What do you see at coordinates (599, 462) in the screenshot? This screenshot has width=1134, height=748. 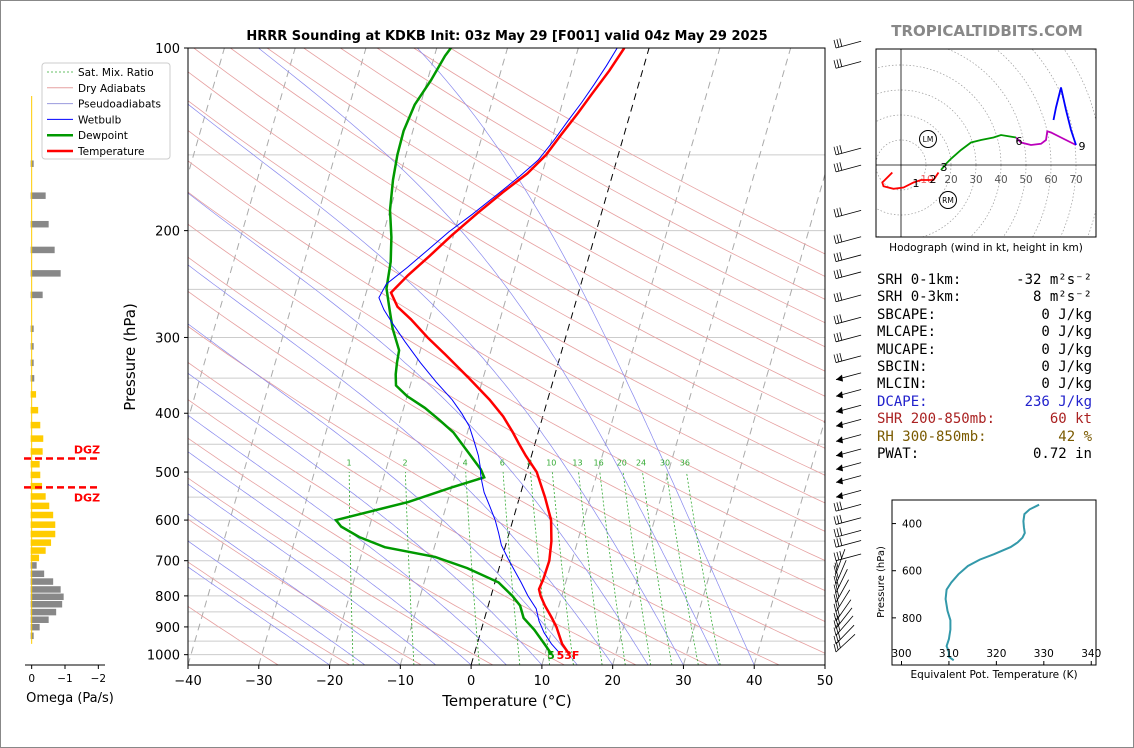 I see `mixing-ratio-label: 16` at bounding box center [599, 462].